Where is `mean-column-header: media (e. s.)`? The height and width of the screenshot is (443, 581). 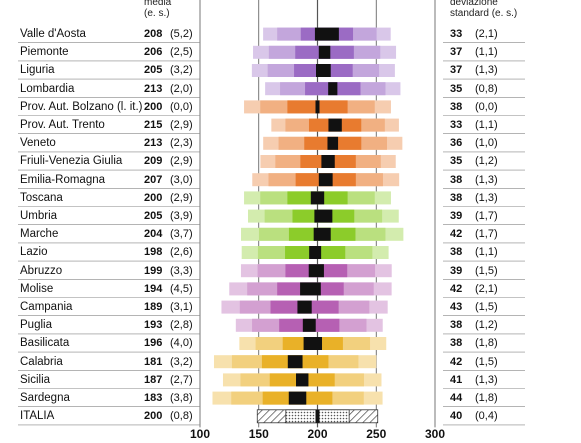 mean-column-header: media (e. s.) is located at coordinates (157, 9).